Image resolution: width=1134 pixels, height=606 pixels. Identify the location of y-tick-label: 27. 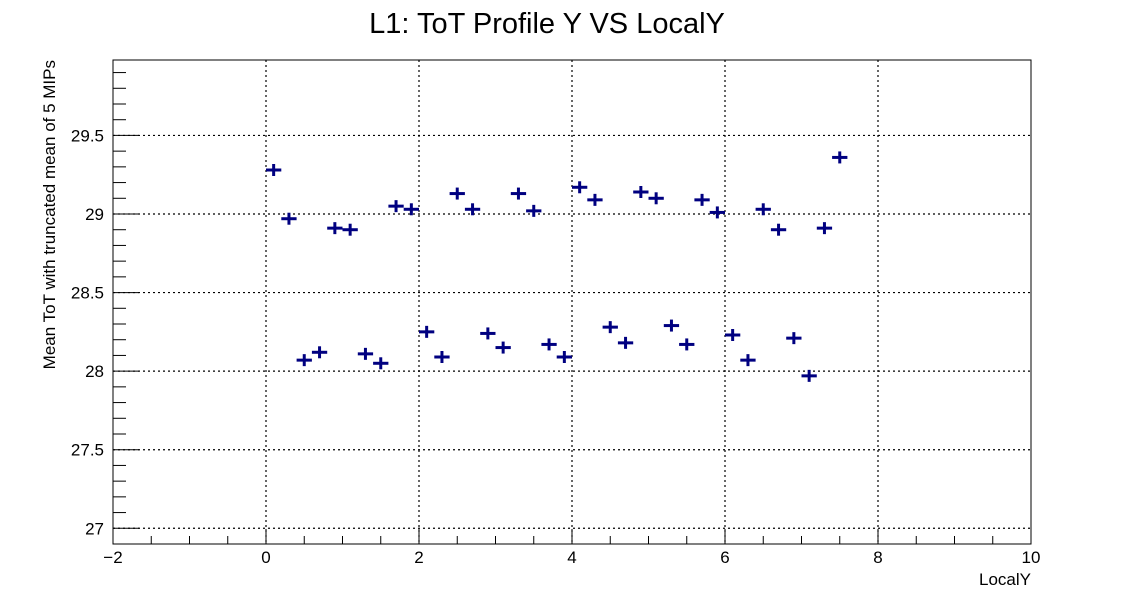
(94, 528).